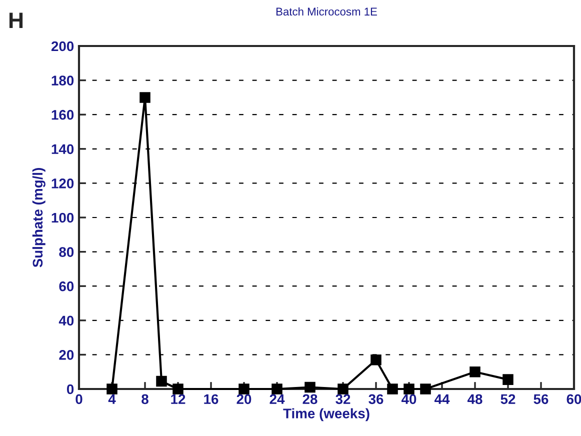 The image size is (581, 436). What do you see at coordinates (376, 399) in the screenshot?
I see `x-tick-label: 36` at bounding box center [376, 399].